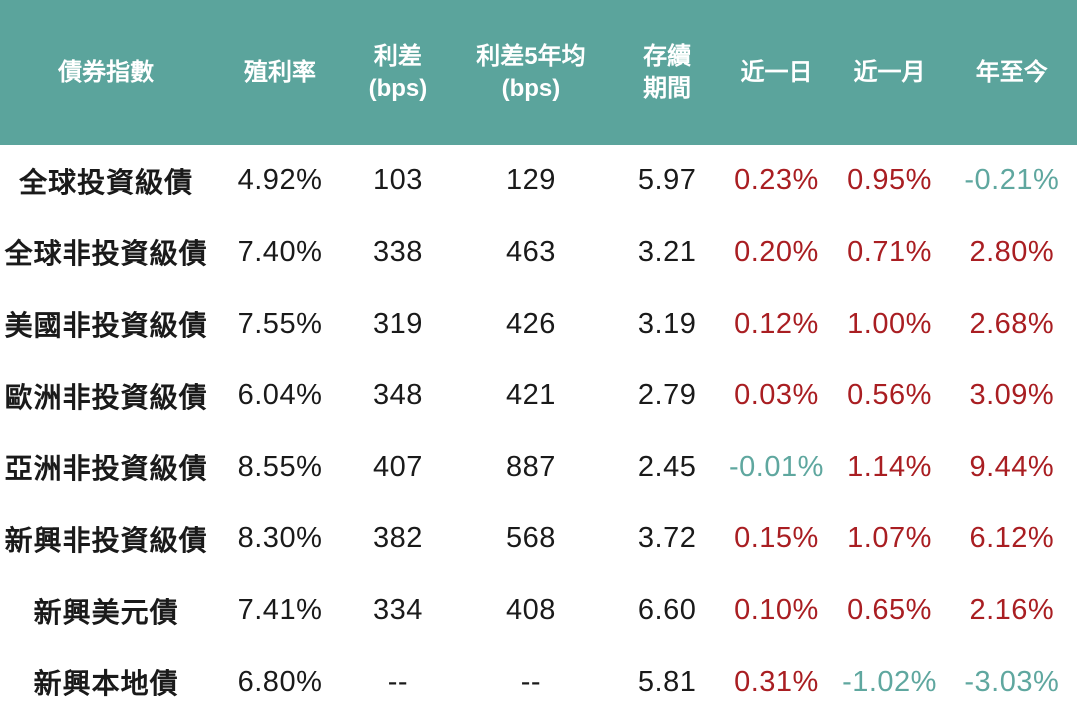 The image size is (1077, 718). Describe the element at coordinates (667, 681) in the screenshot. I see `cell-duration: 5.81` at that location.